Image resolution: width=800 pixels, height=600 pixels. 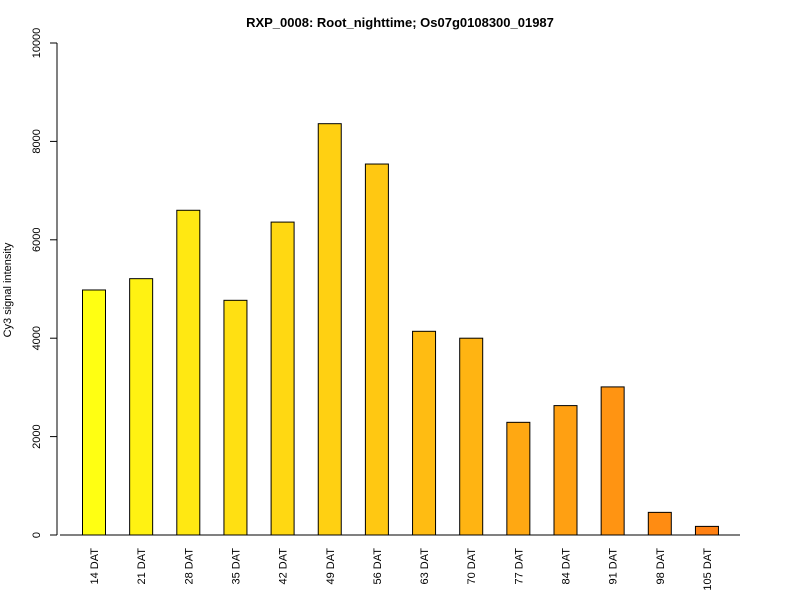 I want to click on x-tick-label: 77 DAT, so click(x=519, y=566).